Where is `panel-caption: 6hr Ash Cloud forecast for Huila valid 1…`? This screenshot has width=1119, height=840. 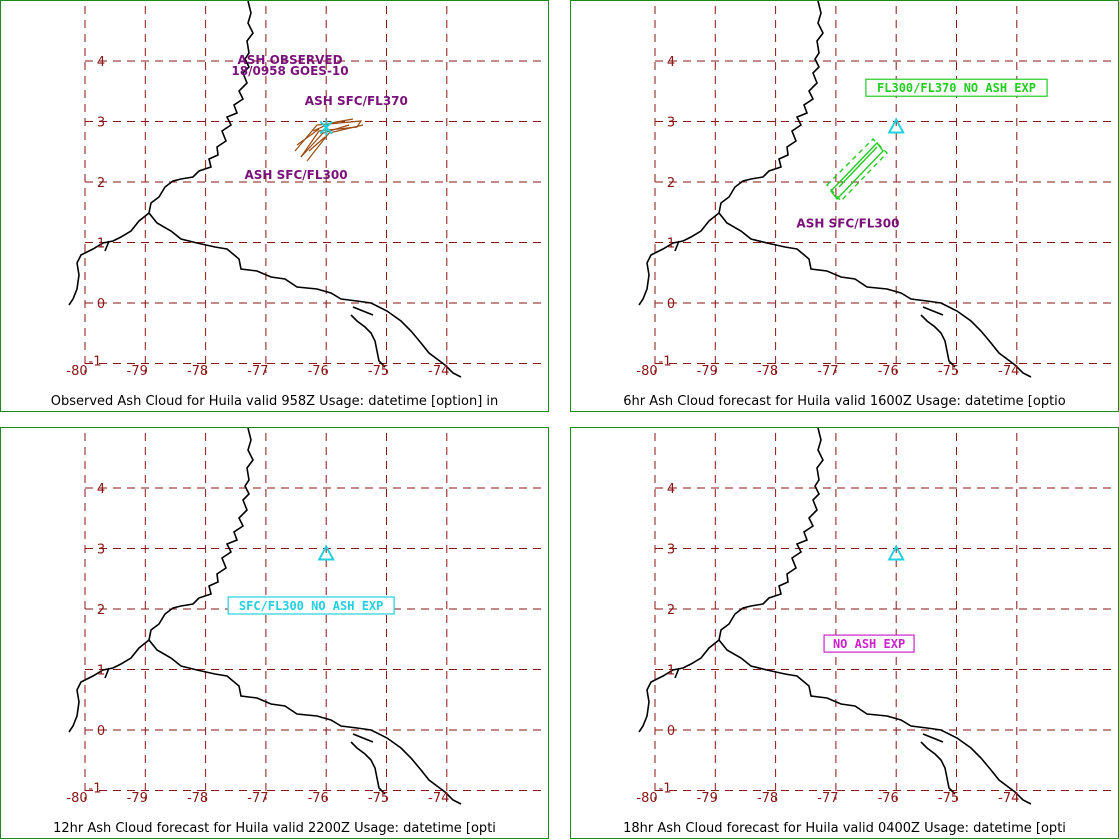 panel-caption: 6hr Ash Cloud forecast for Huila valid 1… is located at coordinates (844, 401).